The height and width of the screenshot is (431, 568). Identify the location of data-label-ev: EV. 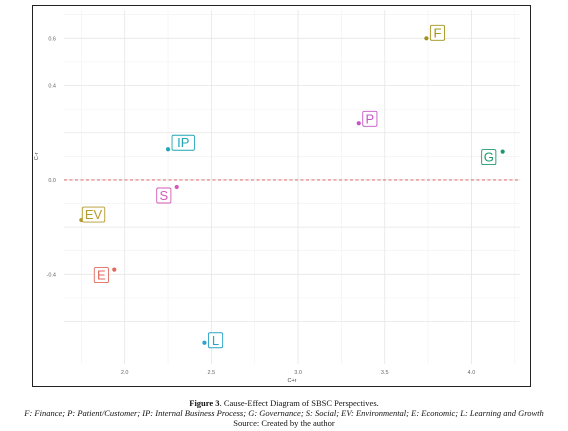
(94, 214).